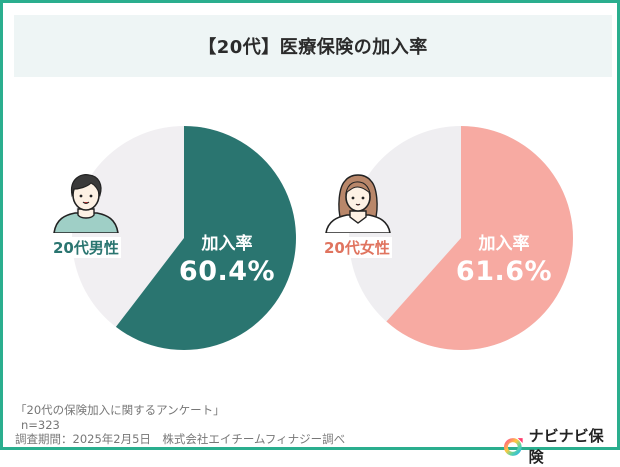  I want to click on enrollment-value: 61.6%, so click(504, 271).